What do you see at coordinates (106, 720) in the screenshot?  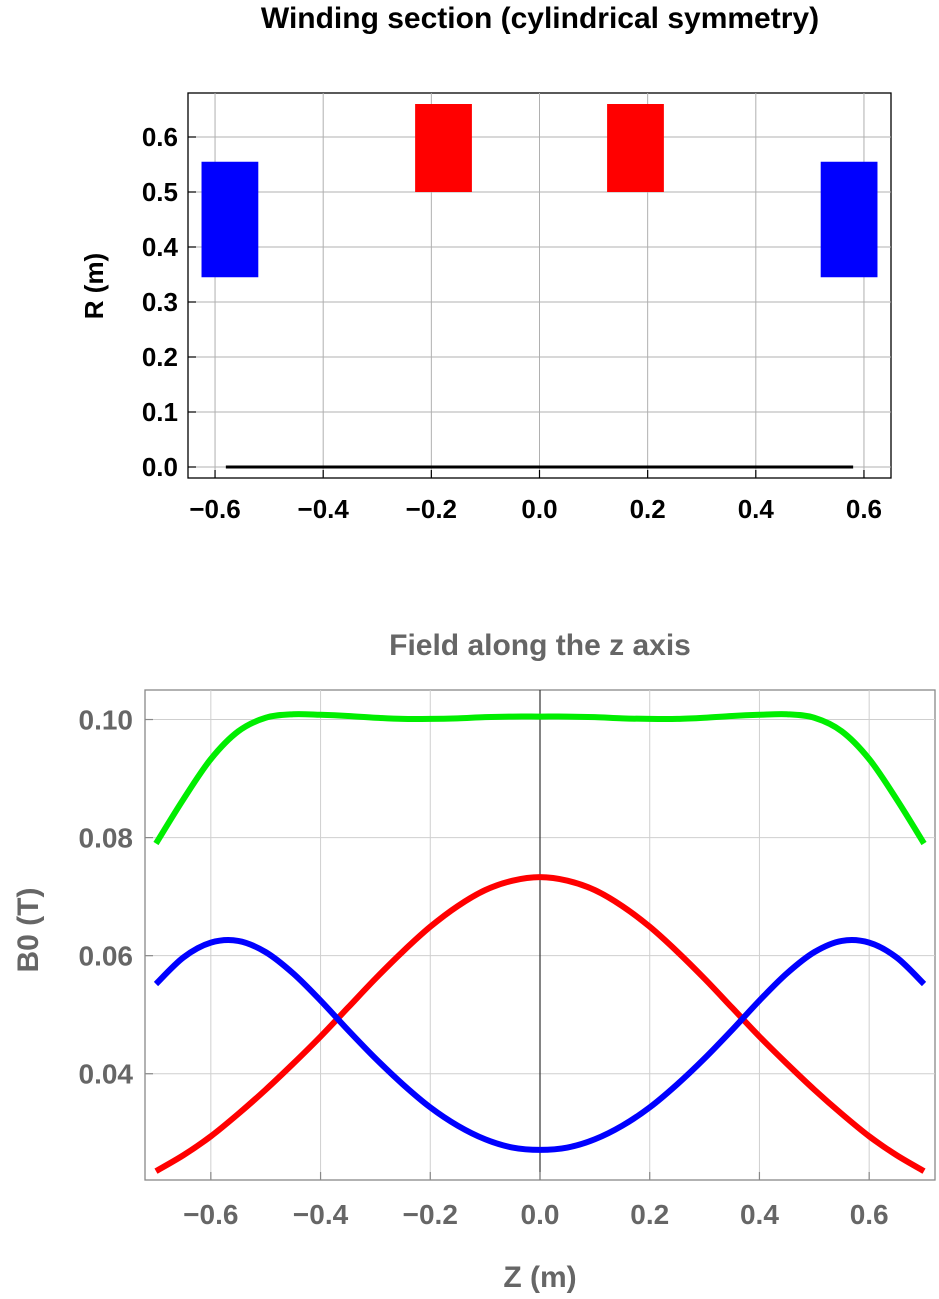 I see `field-y-tick-label-3: 0.10` at bounding box center [106, 720].